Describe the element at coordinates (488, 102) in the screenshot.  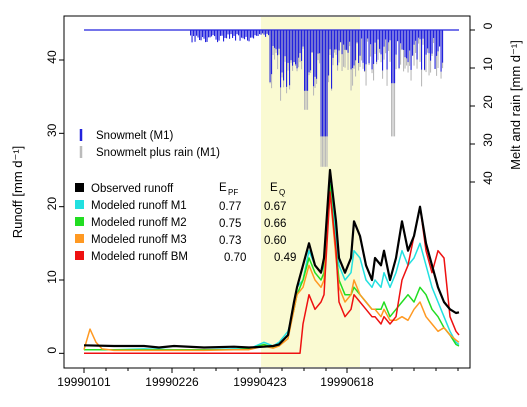
I see `y-tick-label-right: 20` at that location.